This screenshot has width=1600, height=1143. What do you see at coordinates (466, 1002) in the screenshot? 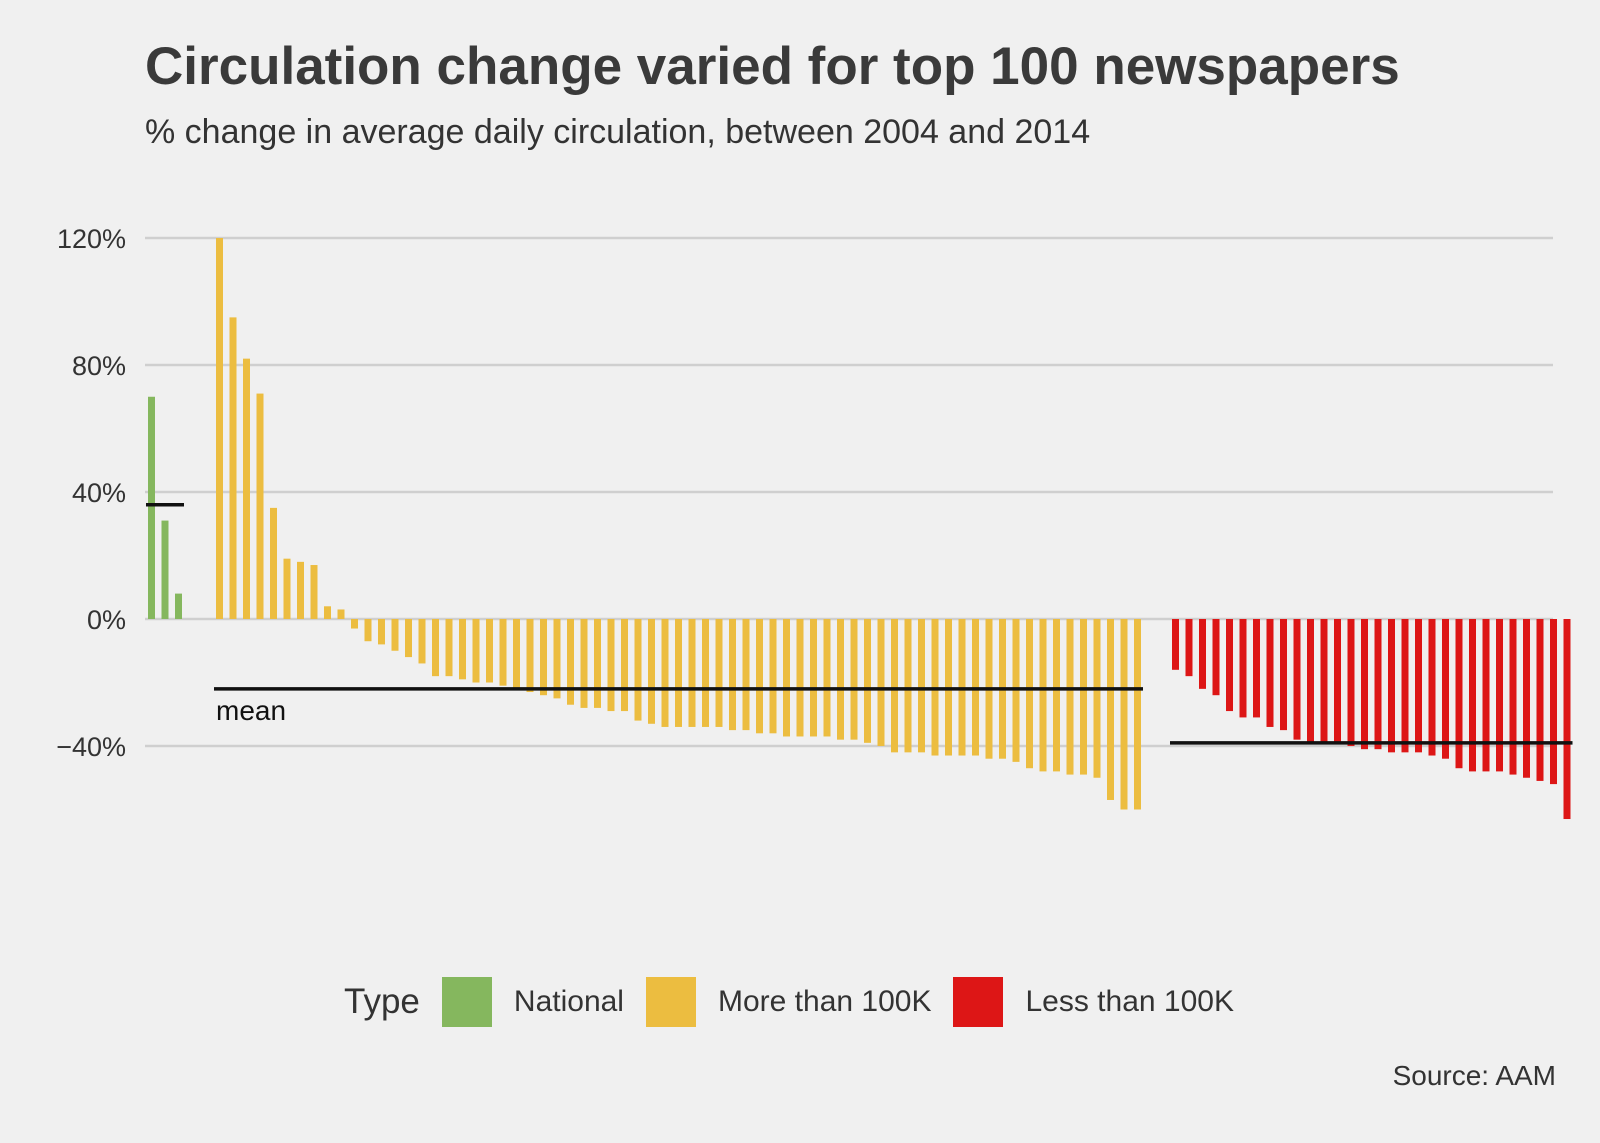
I see `legend-swatch-national` at bounding box center [466, 1002].